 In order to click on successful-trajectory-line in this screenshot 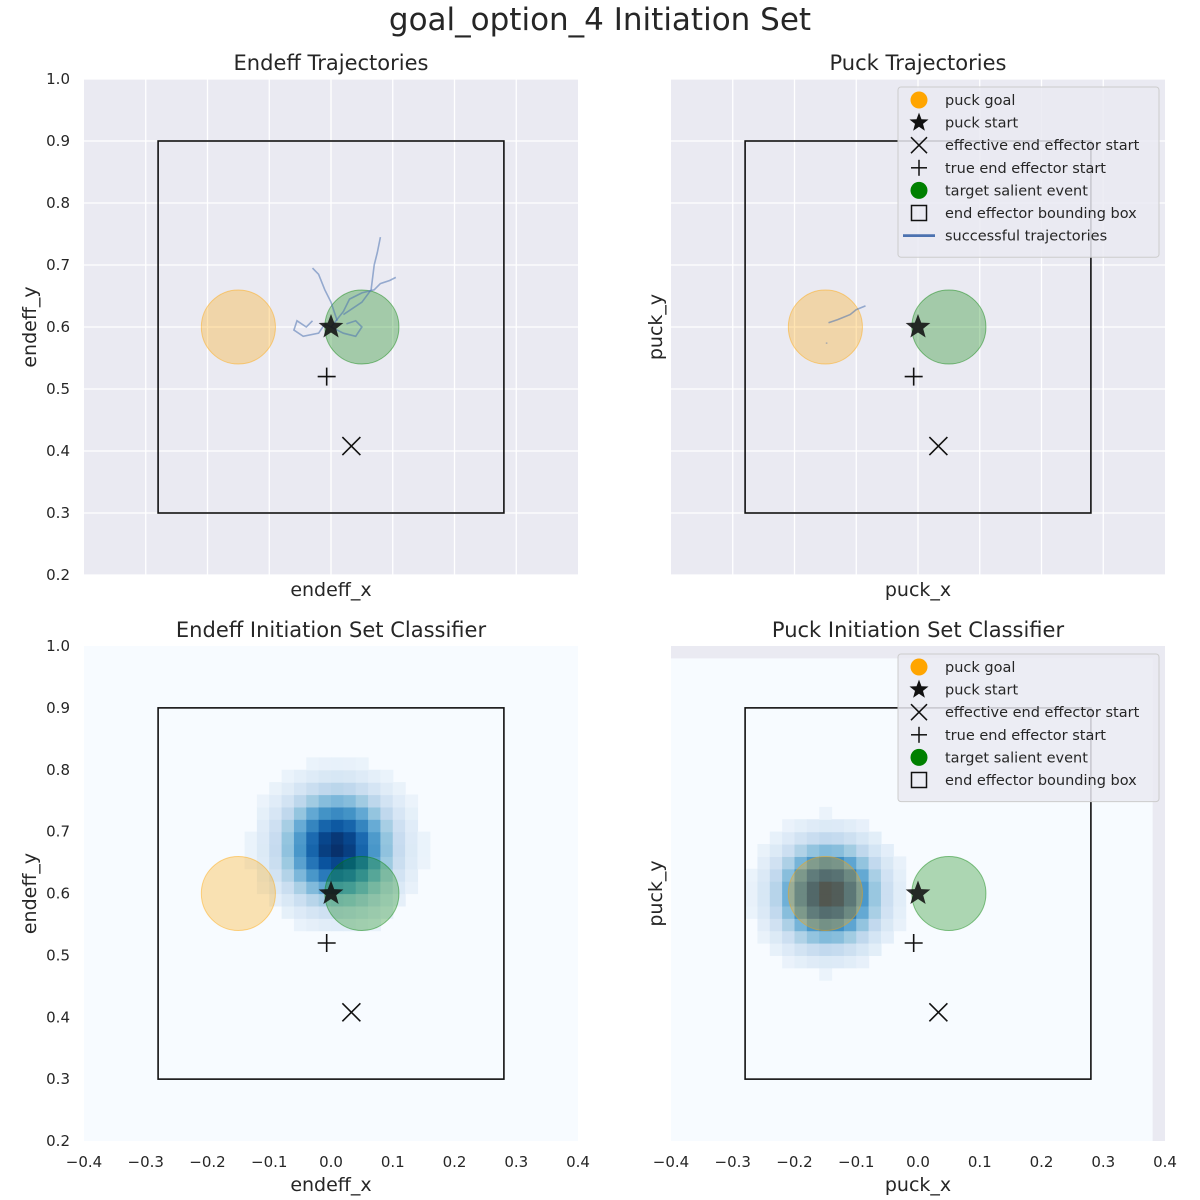, I will do `click(847, 314)`.